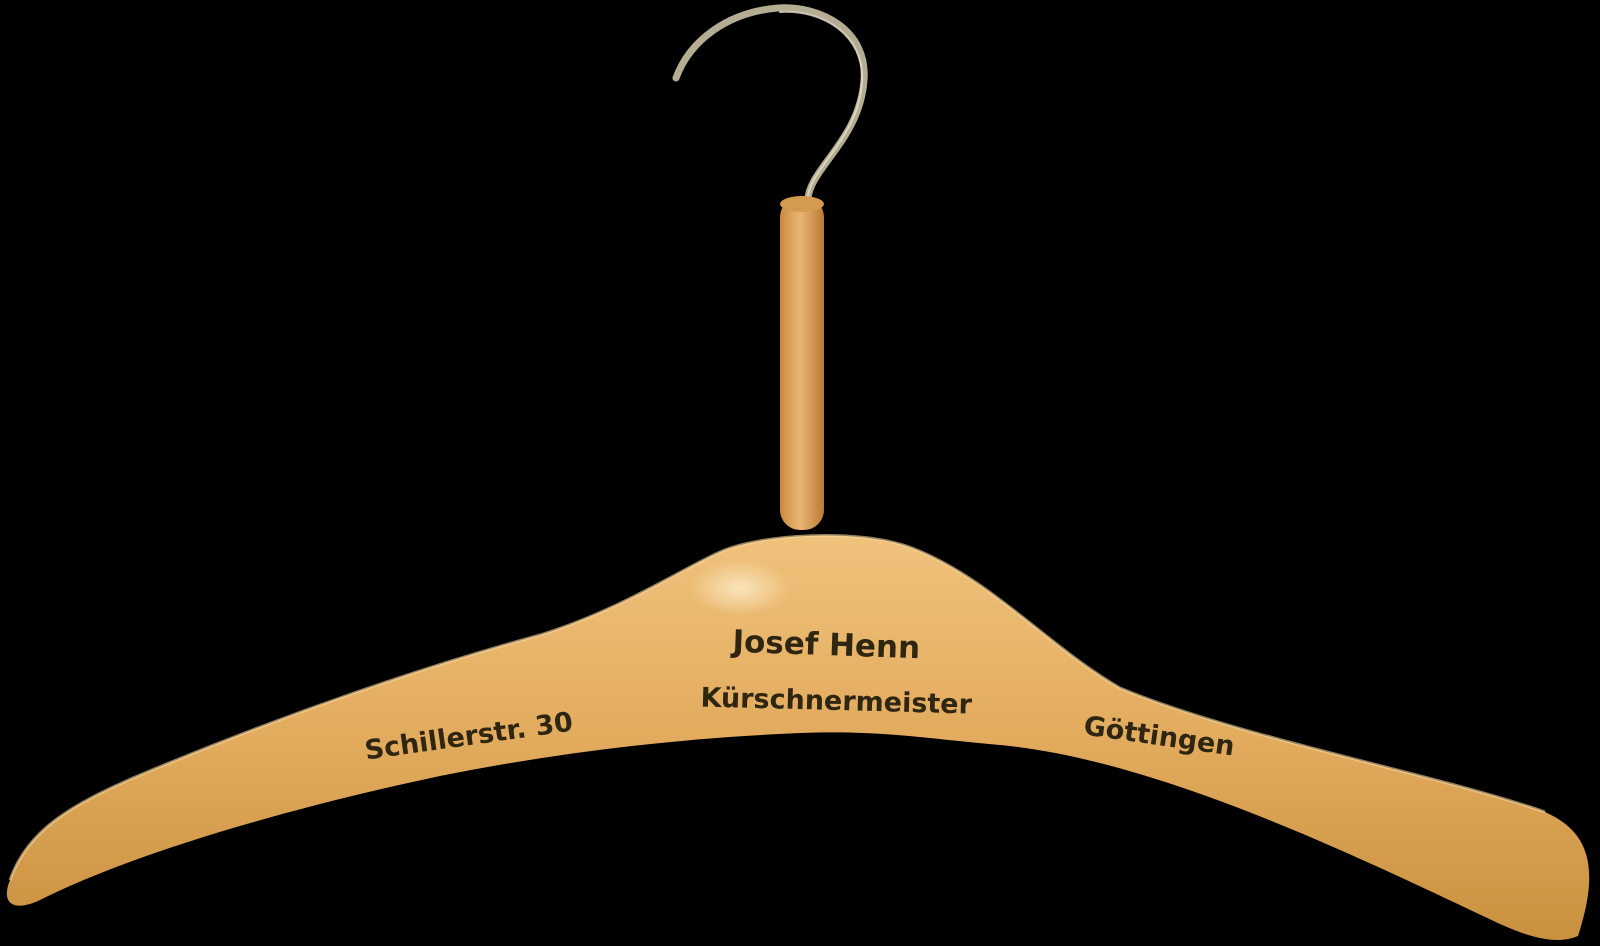 This screenshot has width=1600, height=946. What do you see at coordinates (825, 645) in the screenshot?
I see `maker-name: Josef Henn` at bounding box center [825, 645].